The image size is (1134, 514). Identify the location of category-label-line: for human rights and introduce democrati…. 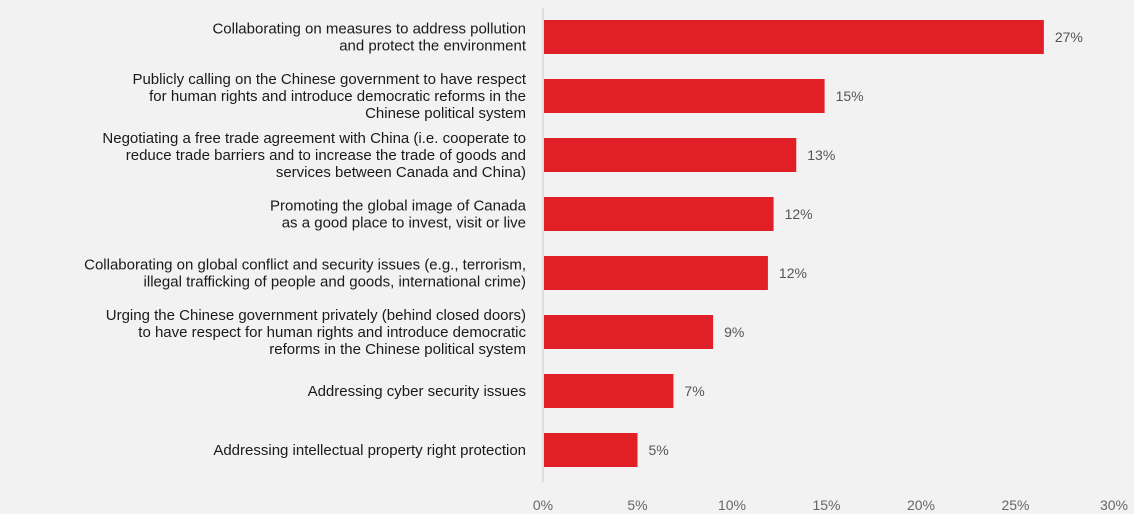
(337, 96).